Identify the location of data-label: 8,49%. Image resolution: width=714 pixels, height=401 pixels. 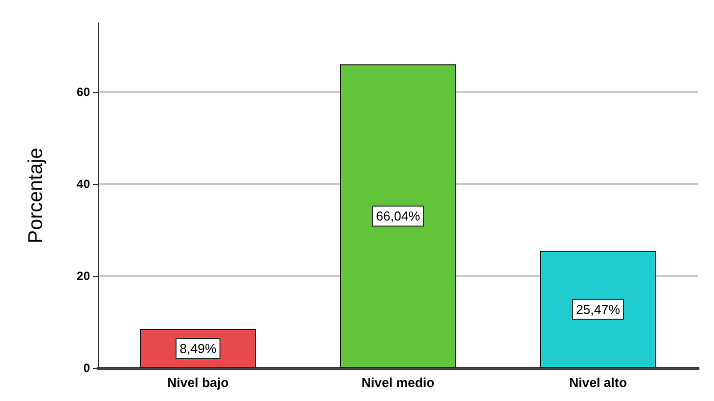
(198, 348).